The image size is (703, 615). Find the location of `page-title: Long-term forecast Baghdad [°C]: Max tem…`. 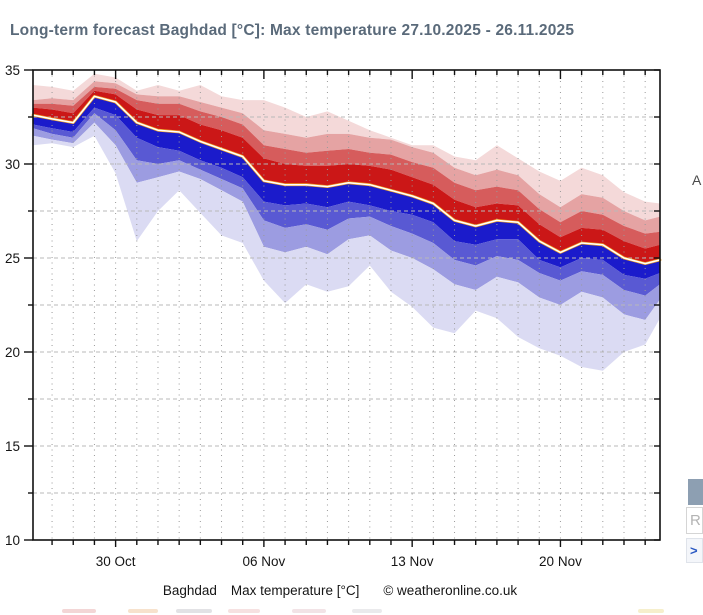

page-title: Long-term forecast Baghdad [°C]: Max tem… is located at coordinates (292, 30).